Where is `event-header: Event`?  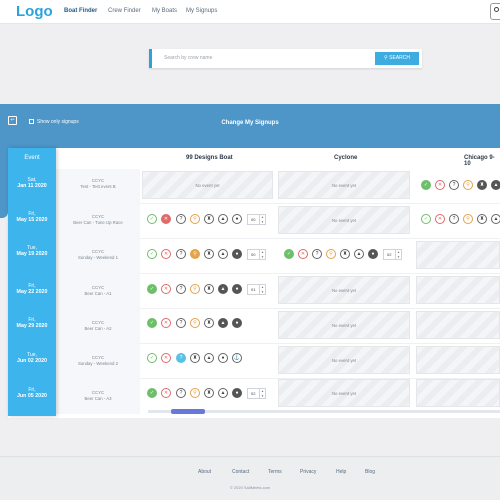
event-header: Event is located at coordinates (32, 158).